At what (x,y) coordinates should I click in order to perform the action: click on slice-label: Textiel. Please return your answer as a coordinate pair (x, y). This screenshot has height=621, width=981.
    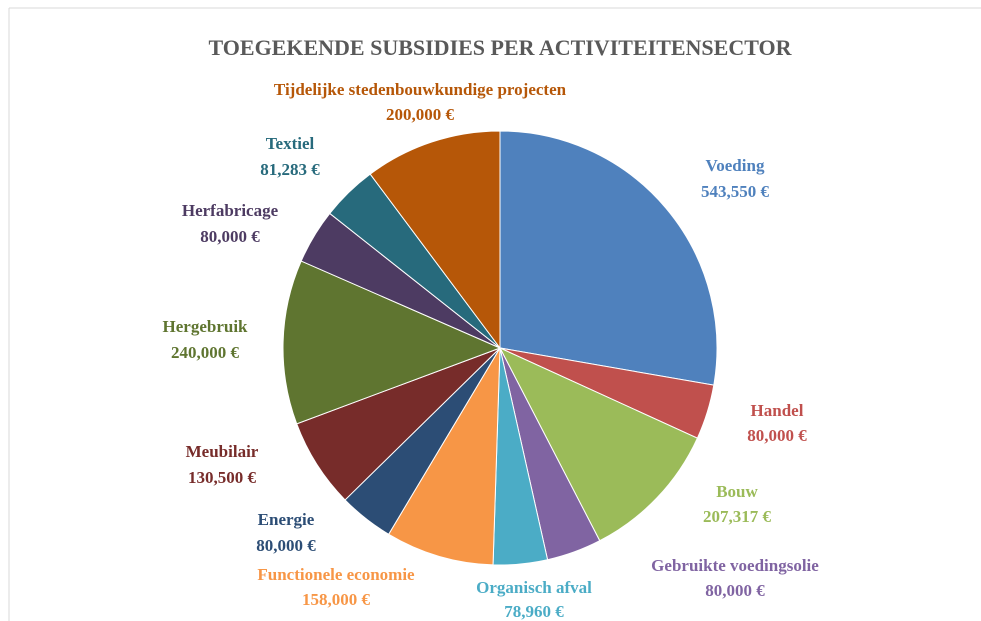
    Looking at the image, I should click on (290, 143).